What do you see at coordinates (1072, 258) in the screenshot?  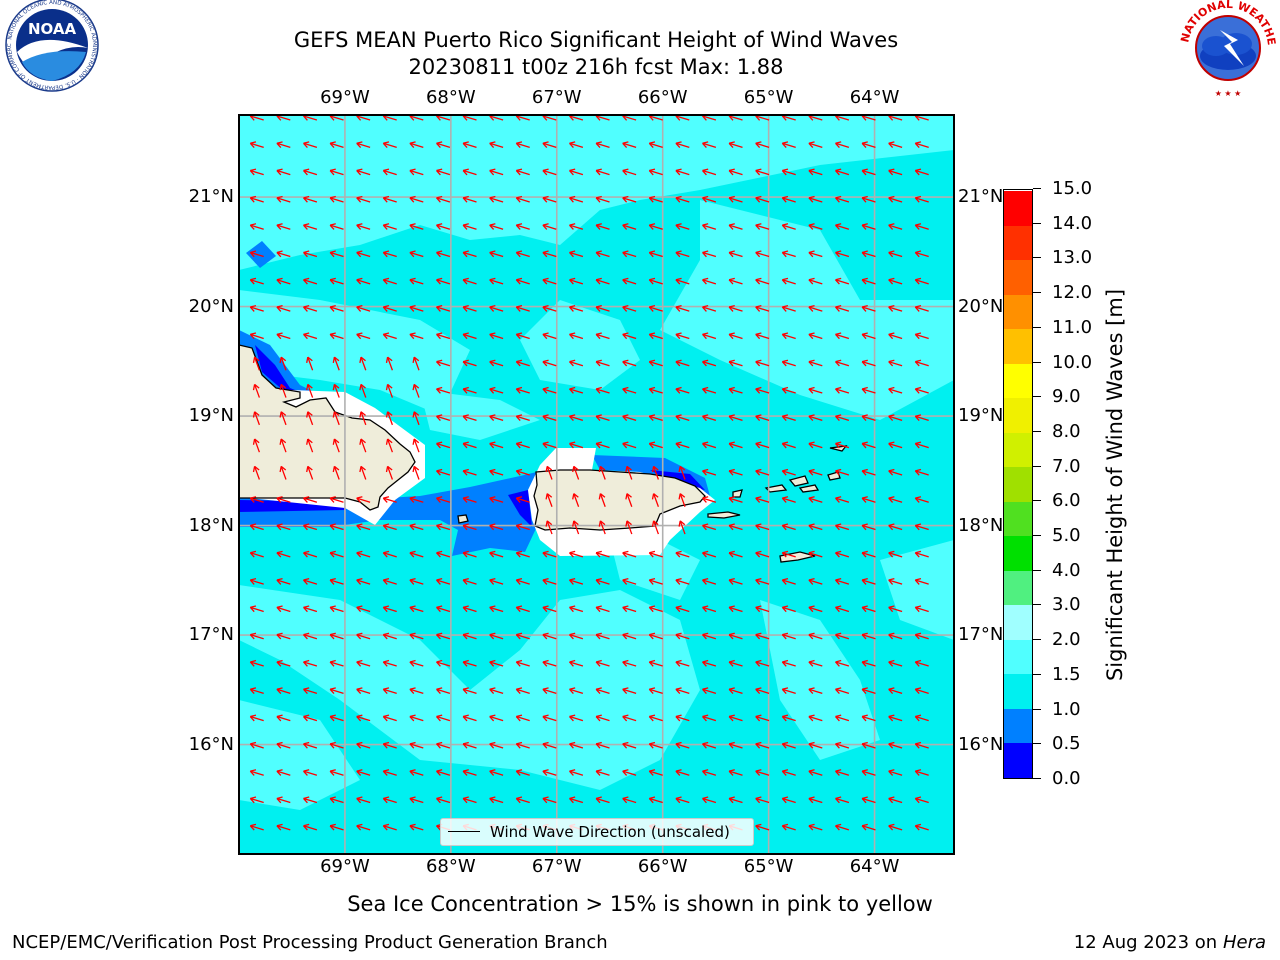 I see `colorbar-tick-label: 13.0` at bounding box center [1072, 258].